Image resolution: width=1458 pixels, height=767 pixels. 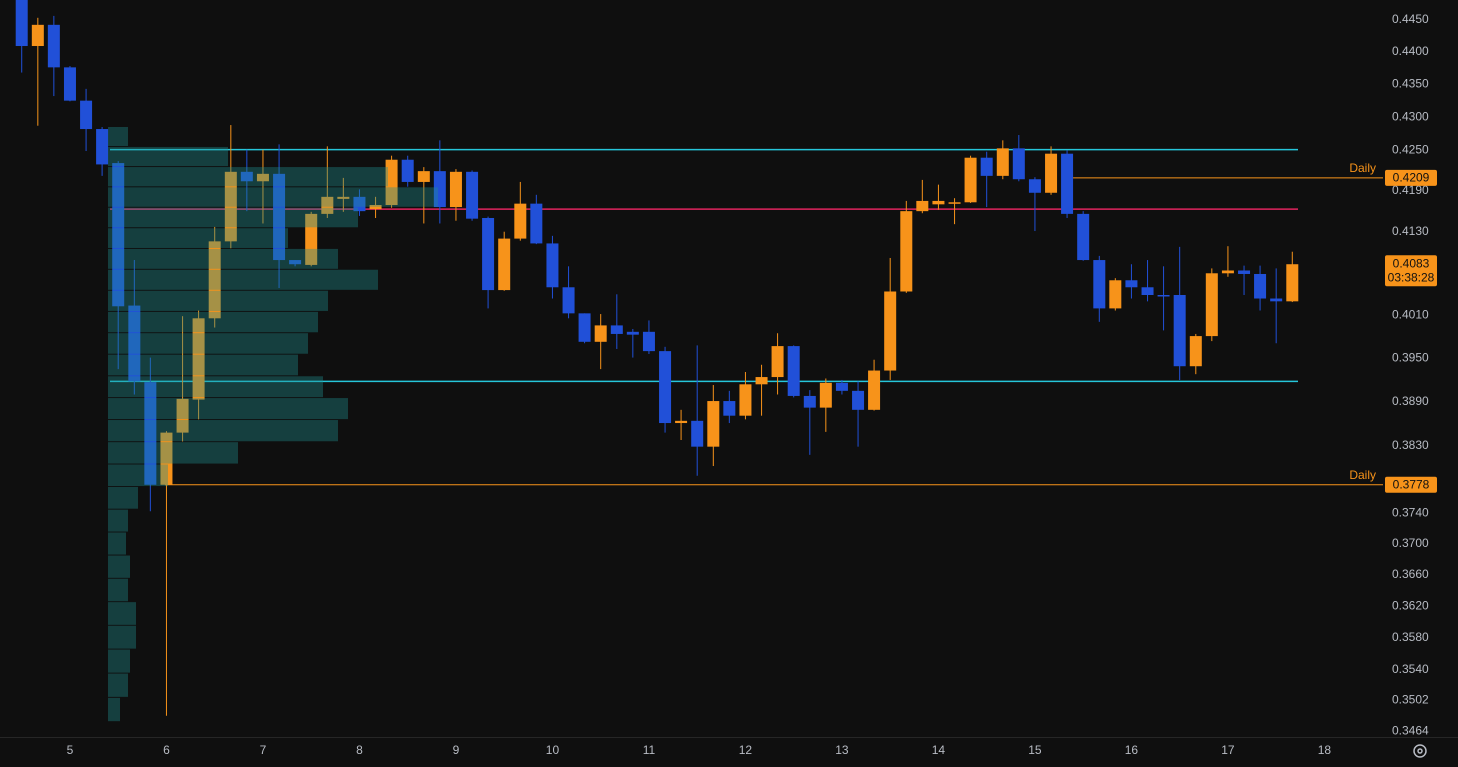 I want to click on y-tick-label: 0.4450, so click(x=1410, y=19).